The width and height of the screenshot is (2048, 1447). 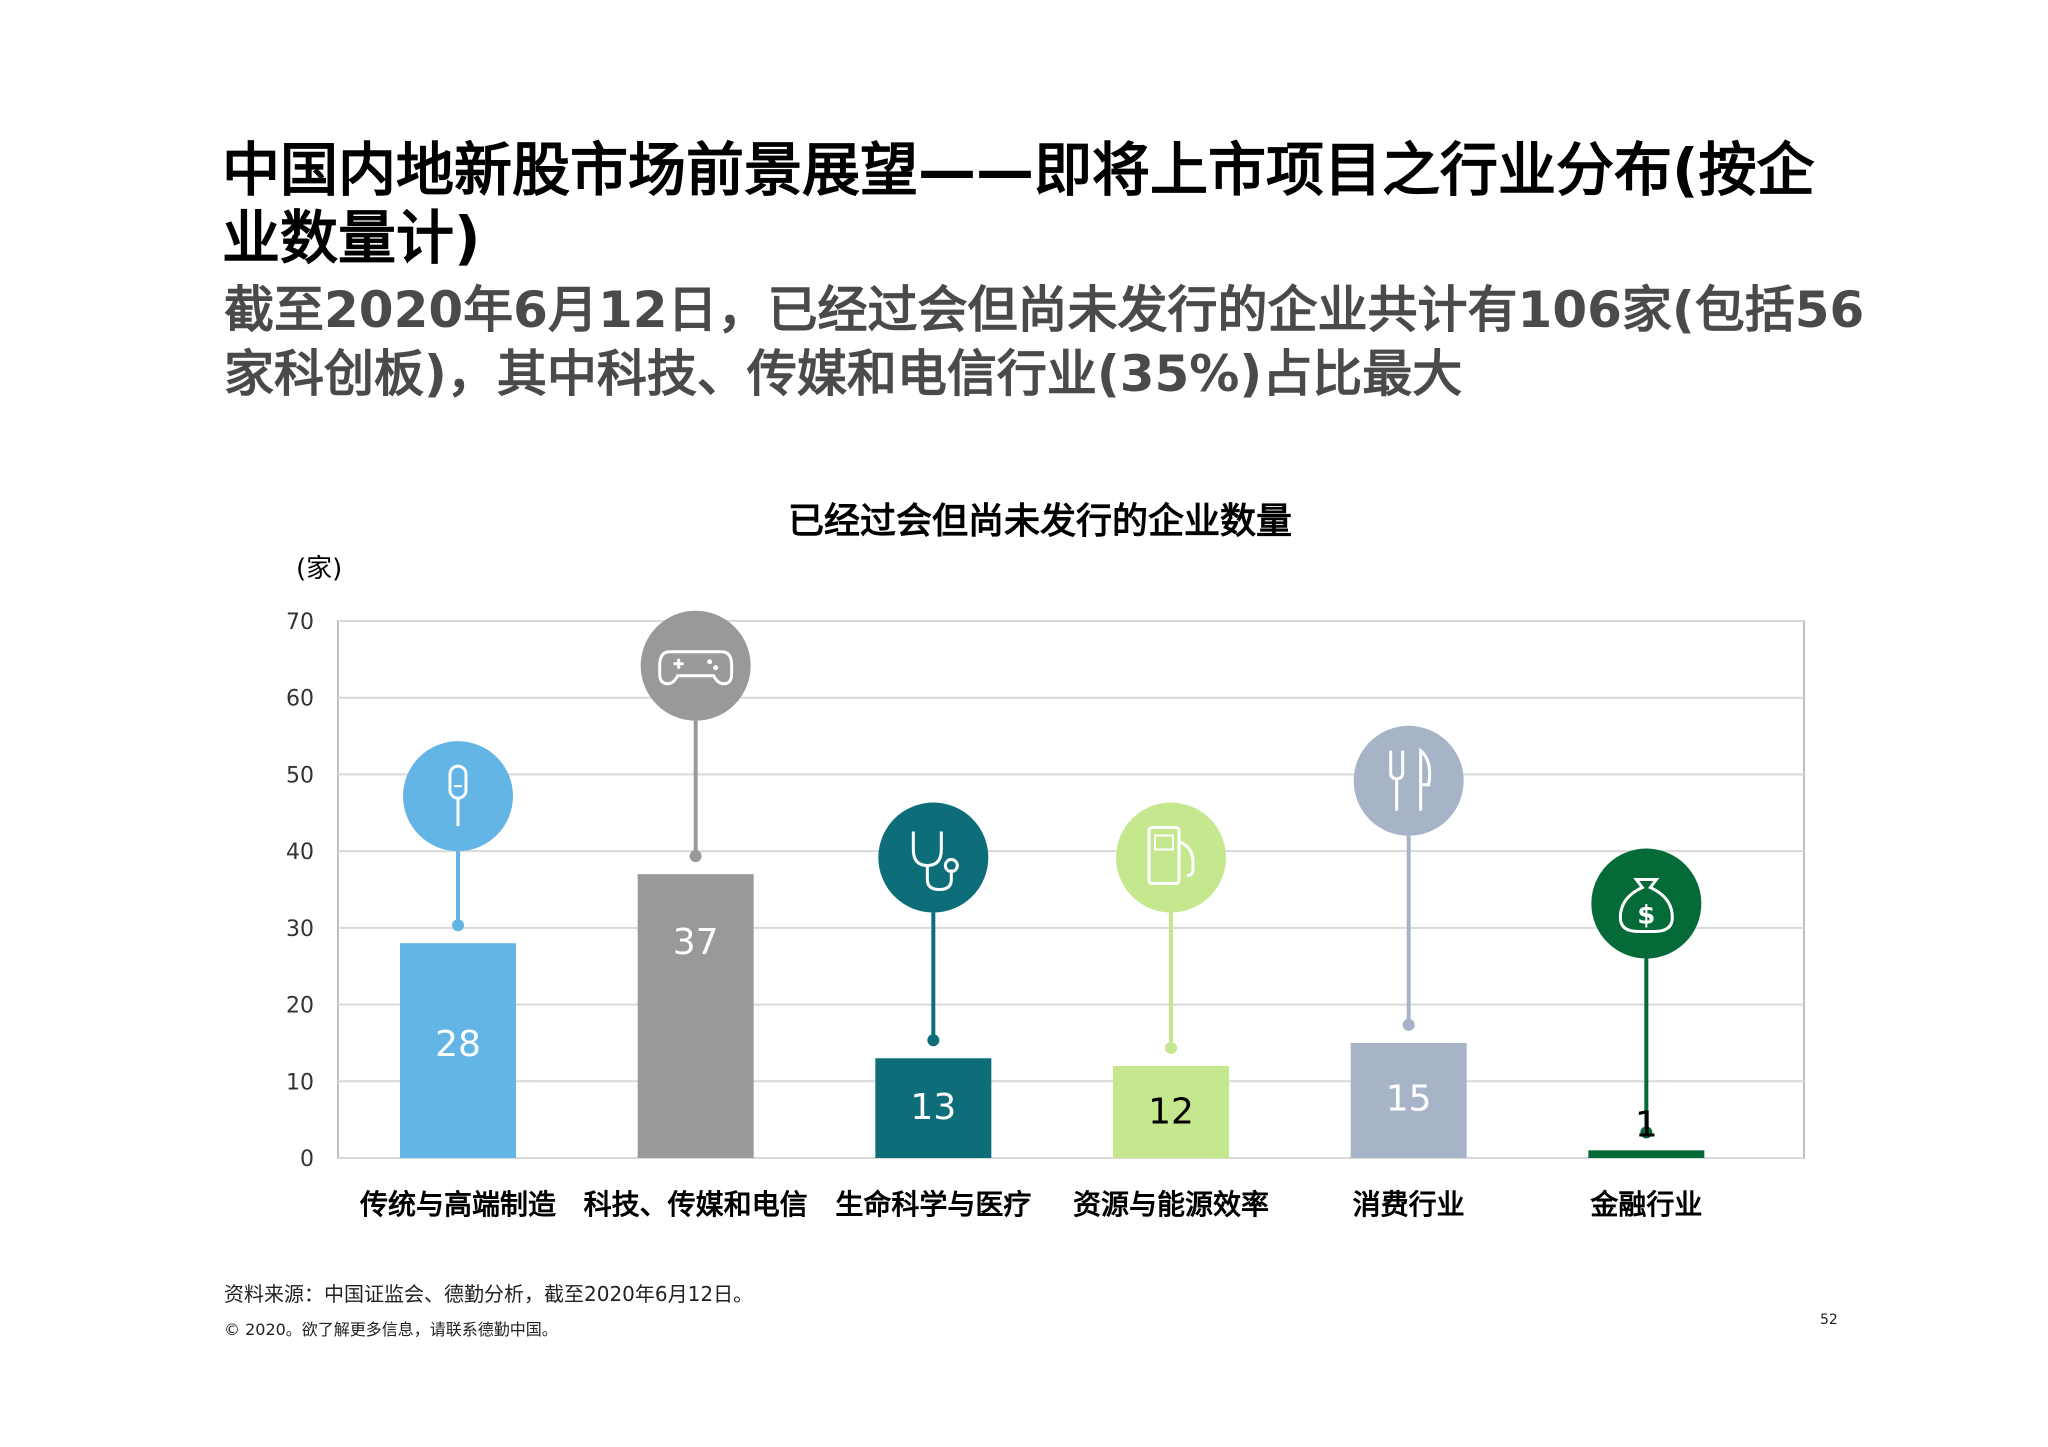 What do you see at coordinates (300, 1006) in the screenshot?
I see `y-tick-label: 20` at bounding box center [300, 1006].